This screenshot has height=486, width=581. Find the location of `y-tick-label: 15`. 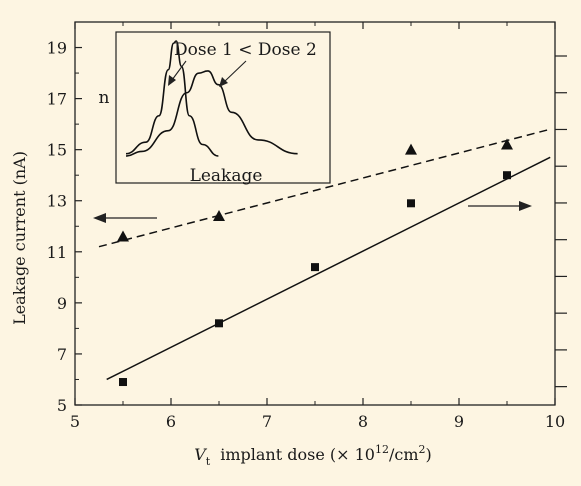

y-tick-label: 15 is located at coordinates (57, 150).